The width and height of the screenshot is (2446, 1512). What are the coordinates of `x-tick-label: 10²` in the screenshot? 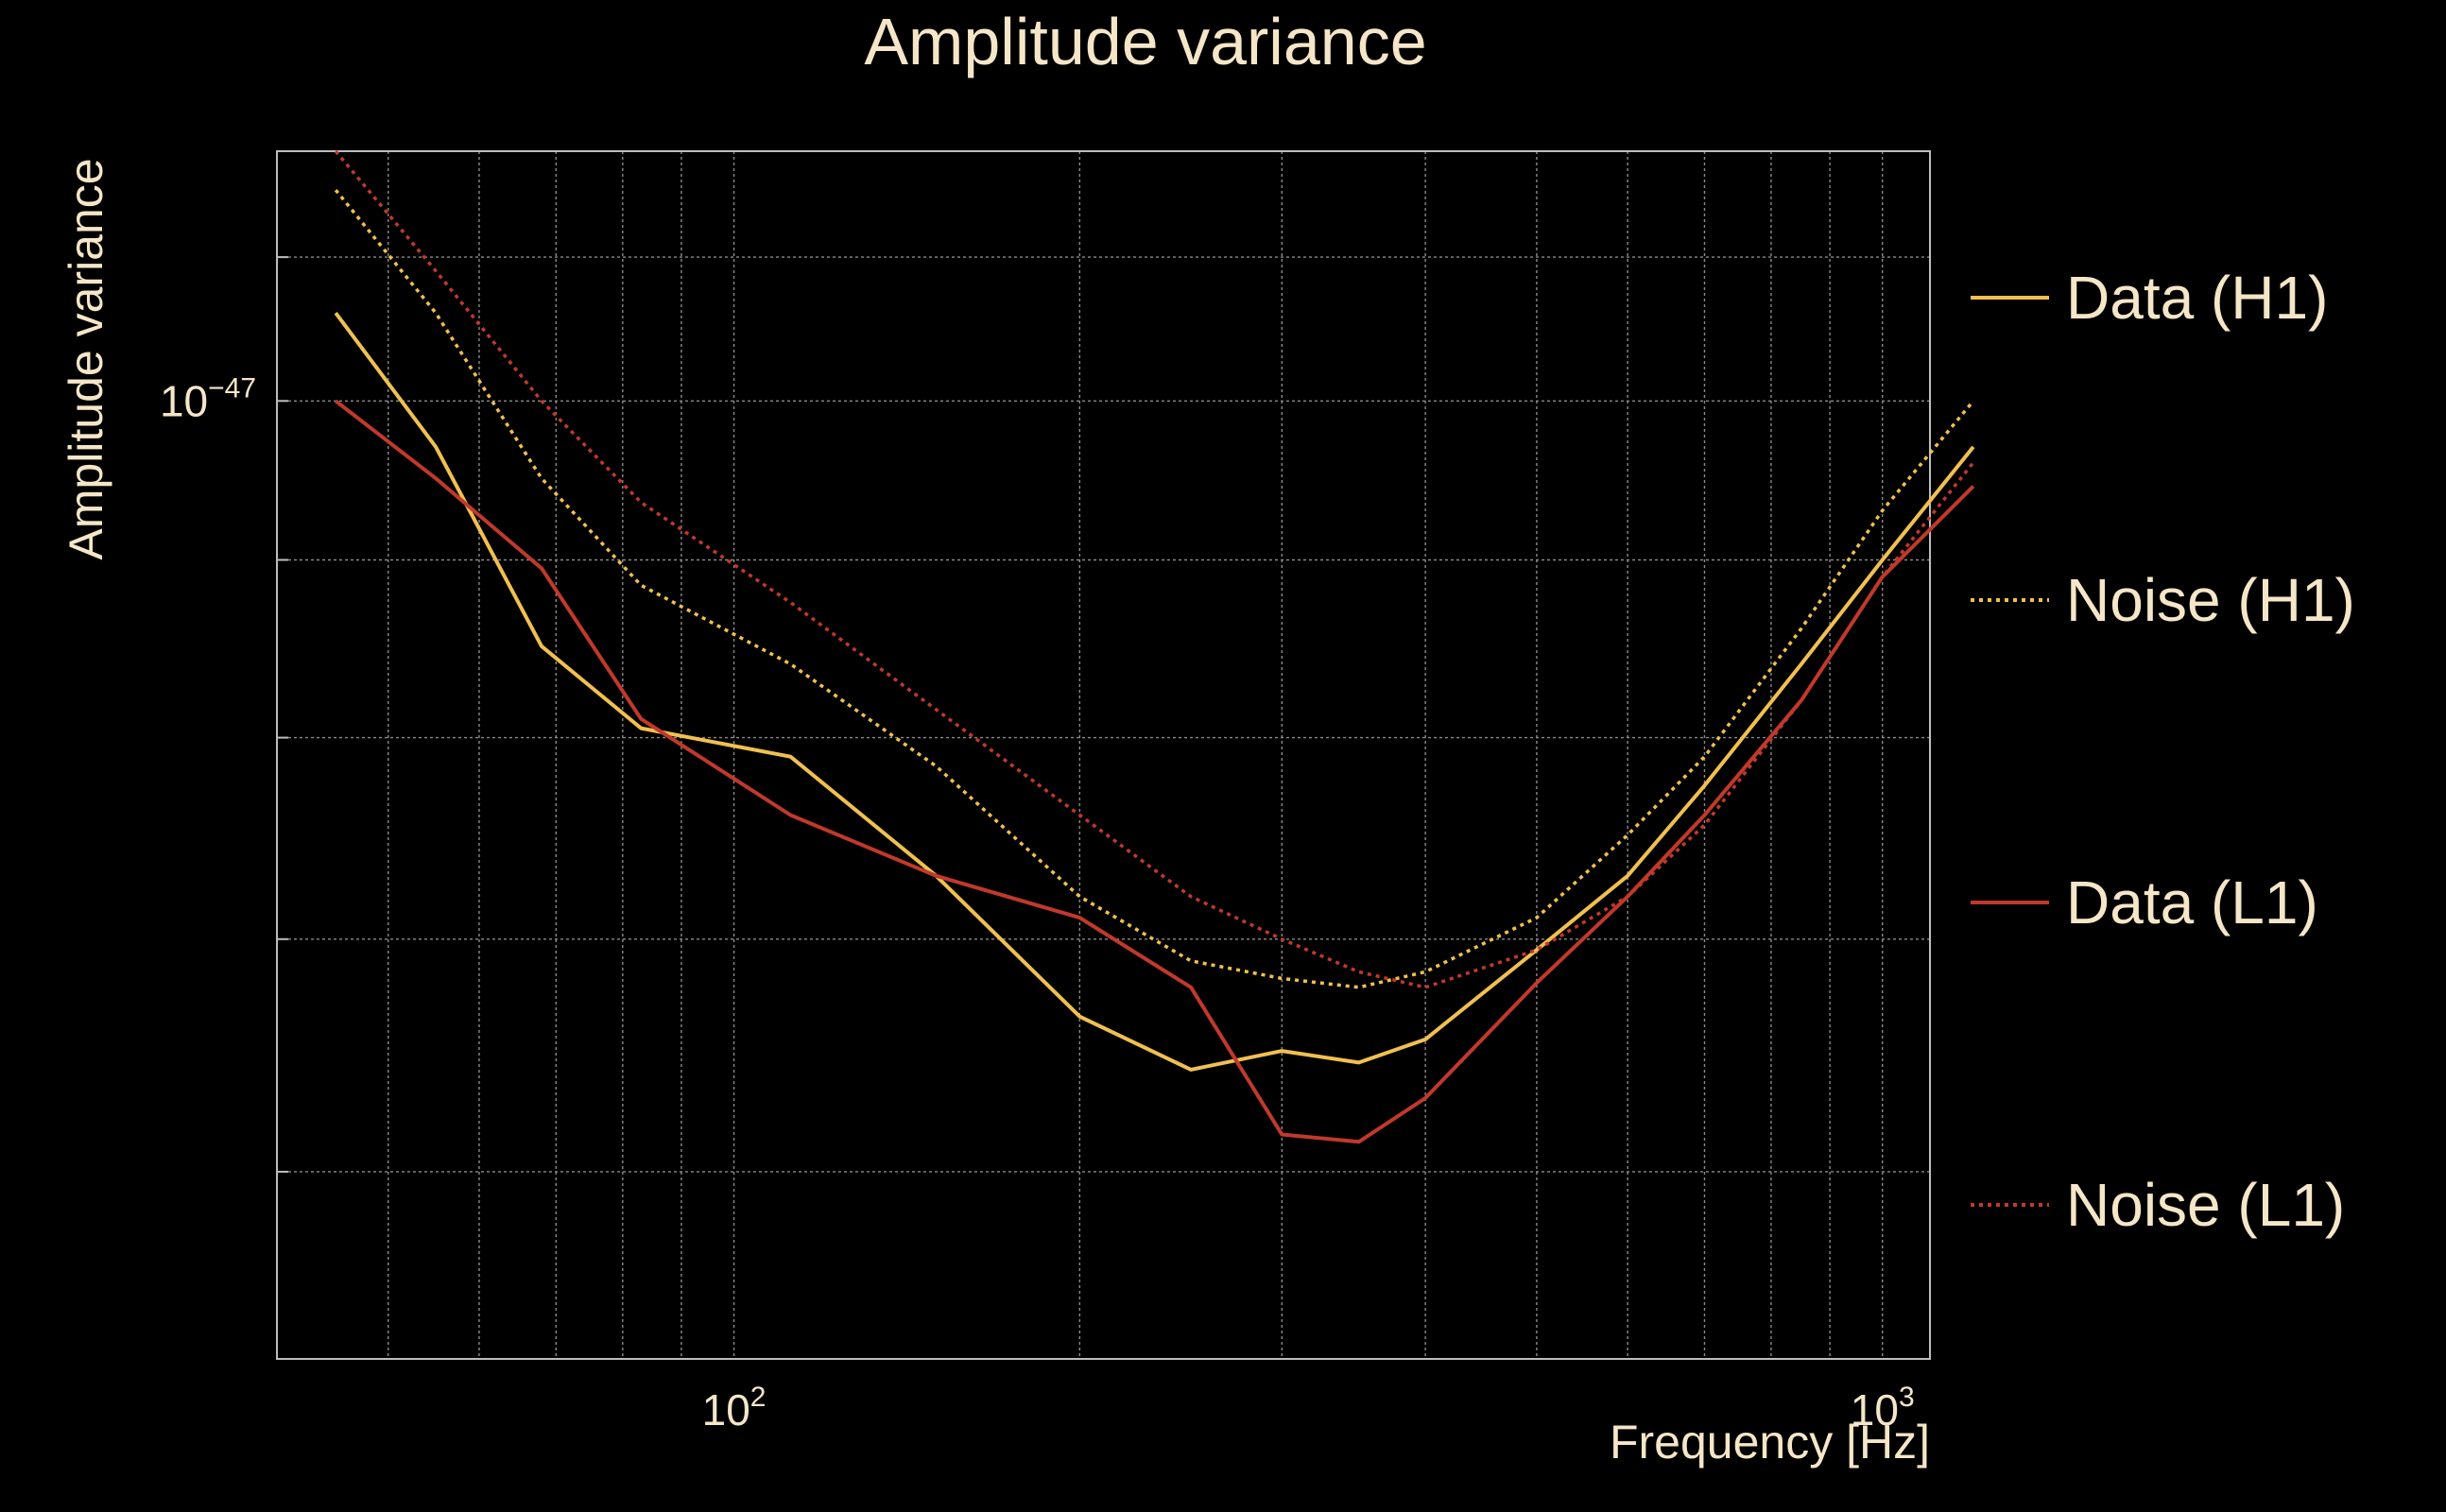 It's located at (734, 1408).